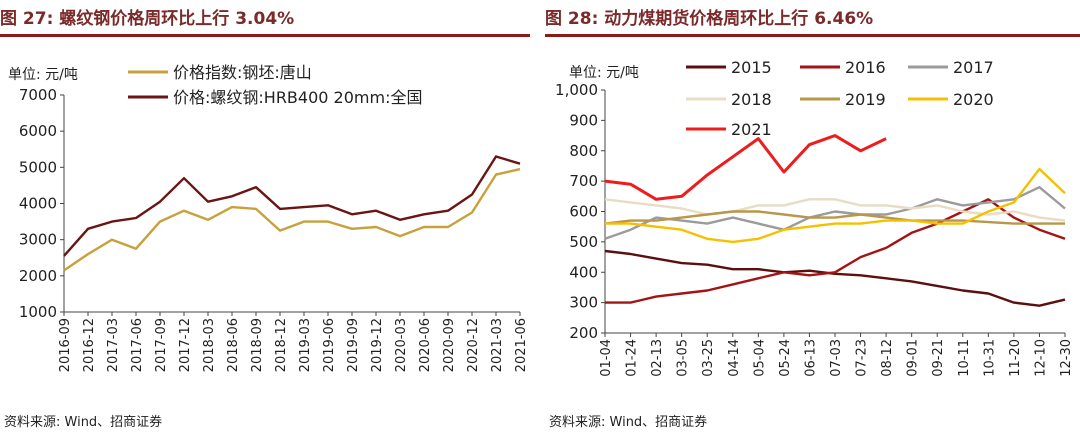 The image size is (1080, 442). Describe the element at coordinates (209, 345) in the screenshot. I see `left-x-tick-label: 2018-03` at that location.